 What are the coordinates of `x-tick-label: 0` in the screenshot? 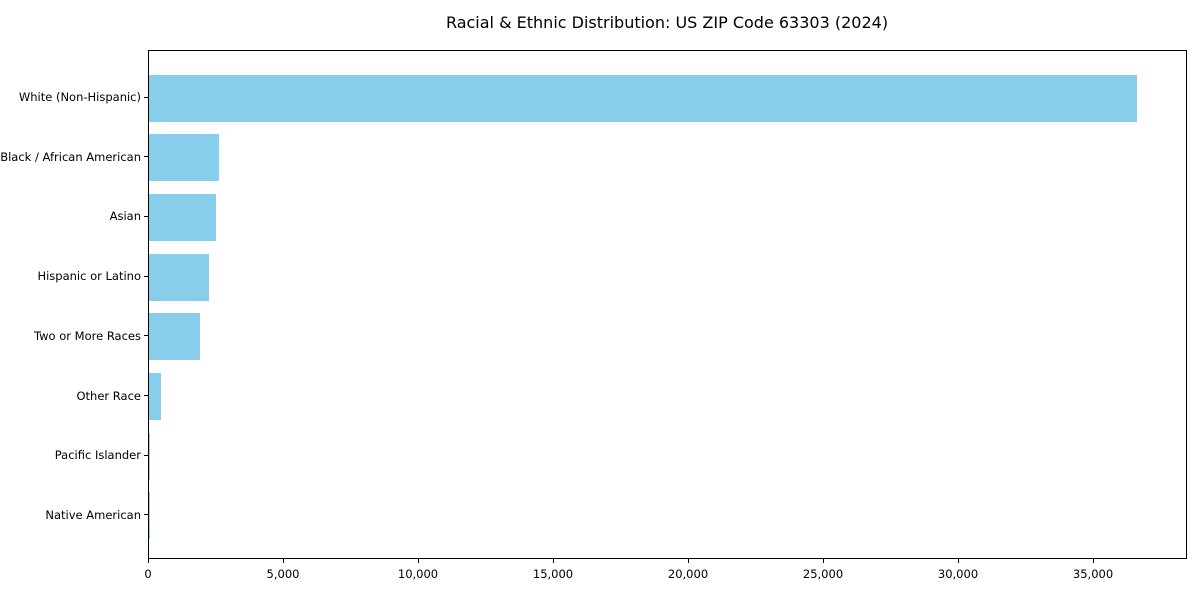 It's located at (148, 574).